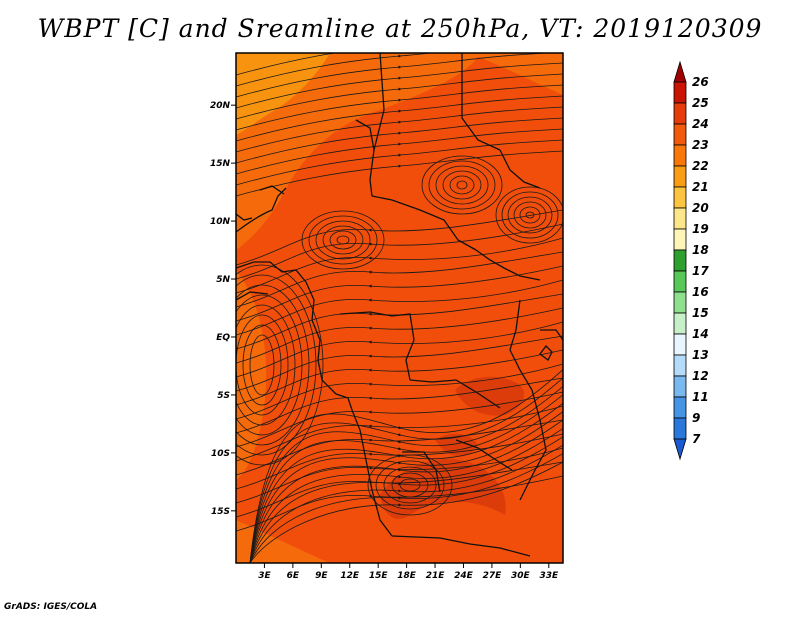 This screenshot has height=618, width=800. What do you see at coordinates (220, 222) in the screenshot?
I see `y-tick-label: 10N` at bounding box center [220, 222].